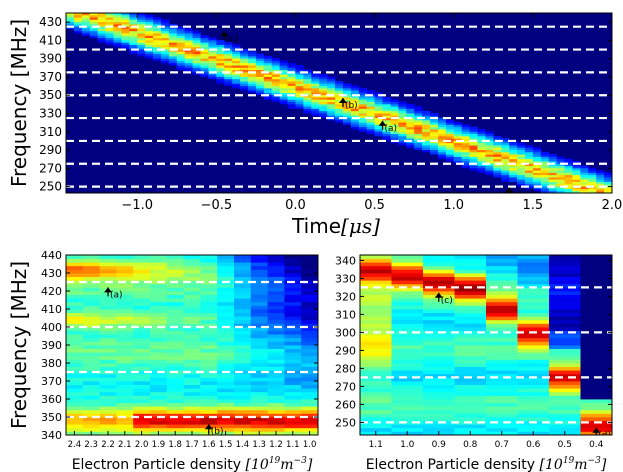  Describe the element at coordinates (345, 422) in the screenshot. I see `bottom-right-y-tick-label: 250` at that location.